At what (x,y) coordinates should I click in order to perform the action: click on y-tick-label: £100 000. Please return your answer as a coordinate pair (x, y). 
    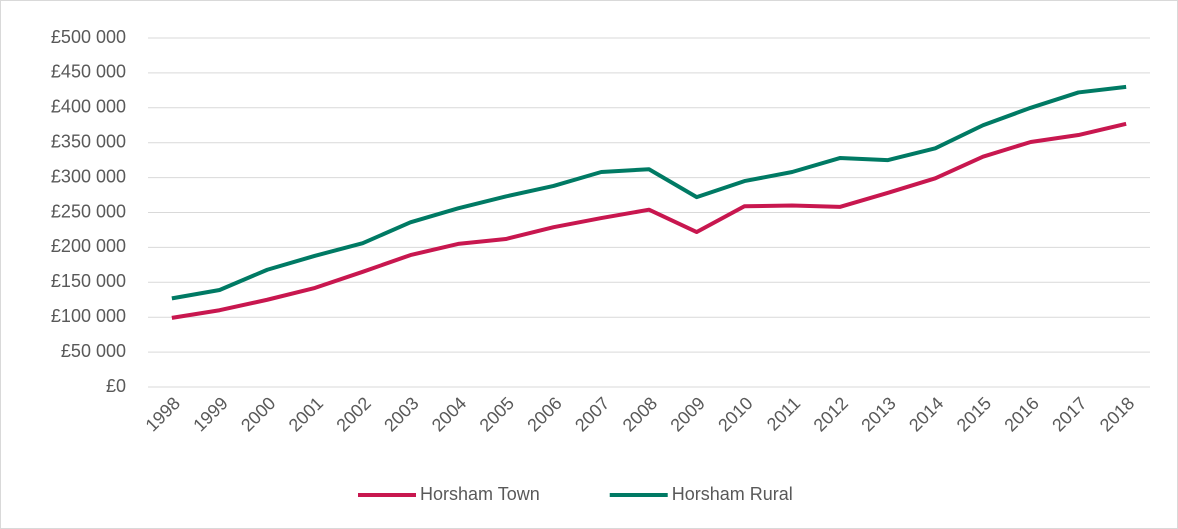
    Looking at the image, I should click on (88, 316).